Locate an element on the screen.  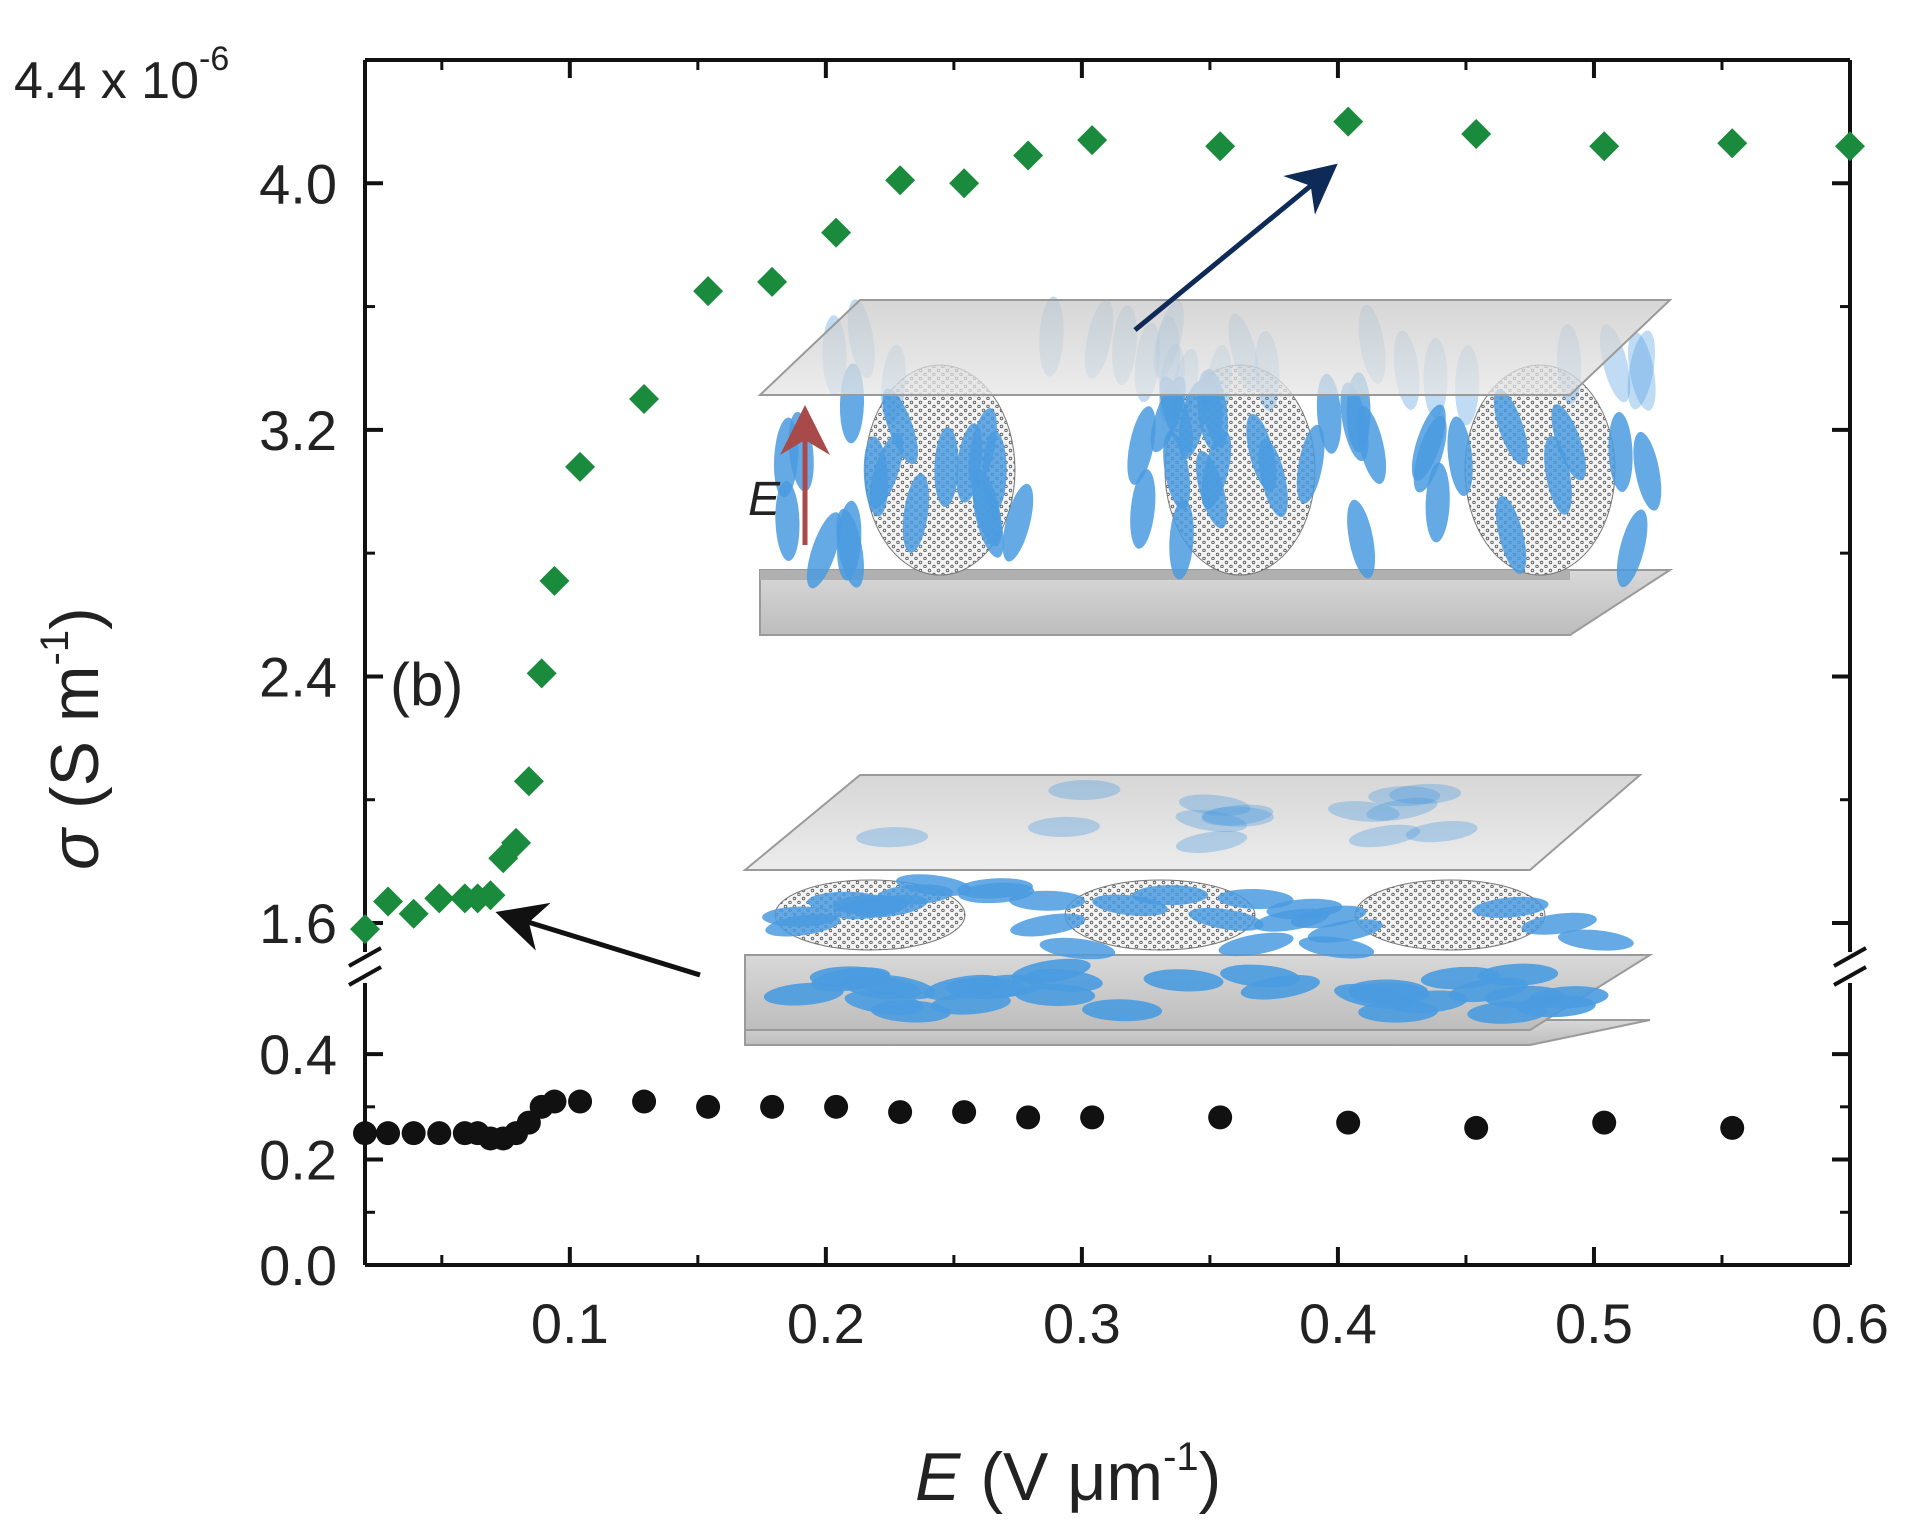
x-tick-label: 0.1 is located at coordinates (570, 1323).